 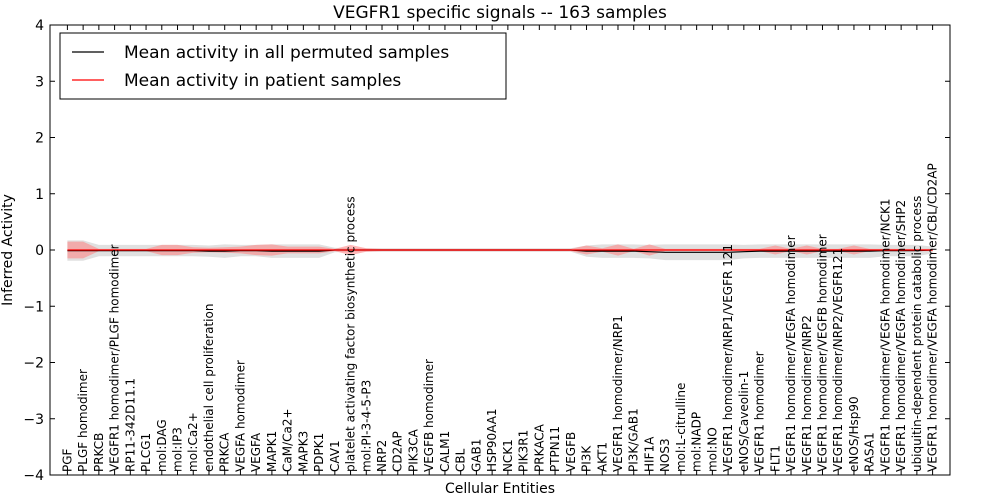 I want to click on x-category-label: PRKACA, so click(x=539, y=447).